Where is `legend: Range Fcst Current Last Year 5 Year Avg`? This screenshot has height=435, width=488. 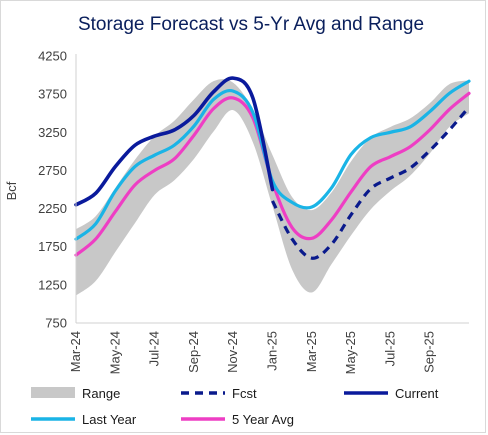
legend: Range Fcst Current Last Year 5 Year Avg is located at coordinates (235, 406).